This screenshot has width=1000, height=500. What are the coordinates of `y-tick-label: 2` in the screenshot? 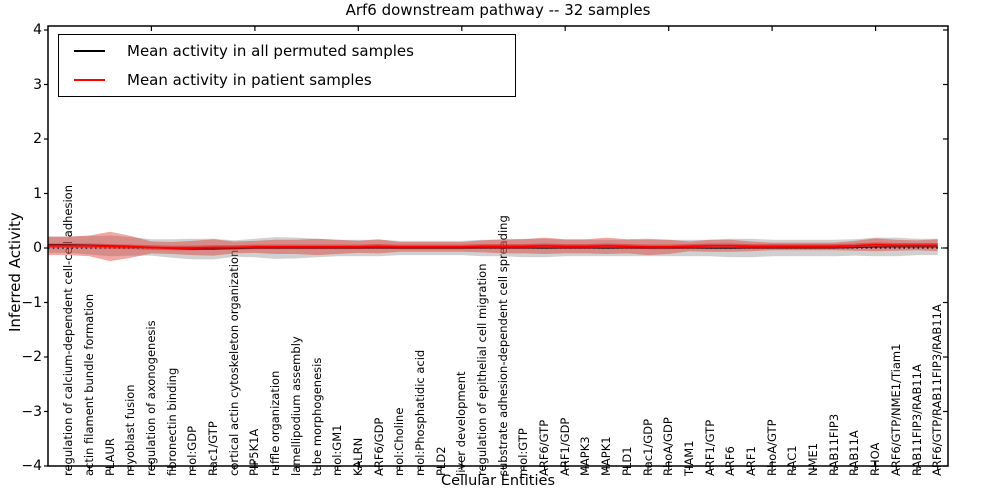 It's located at (37, 139).